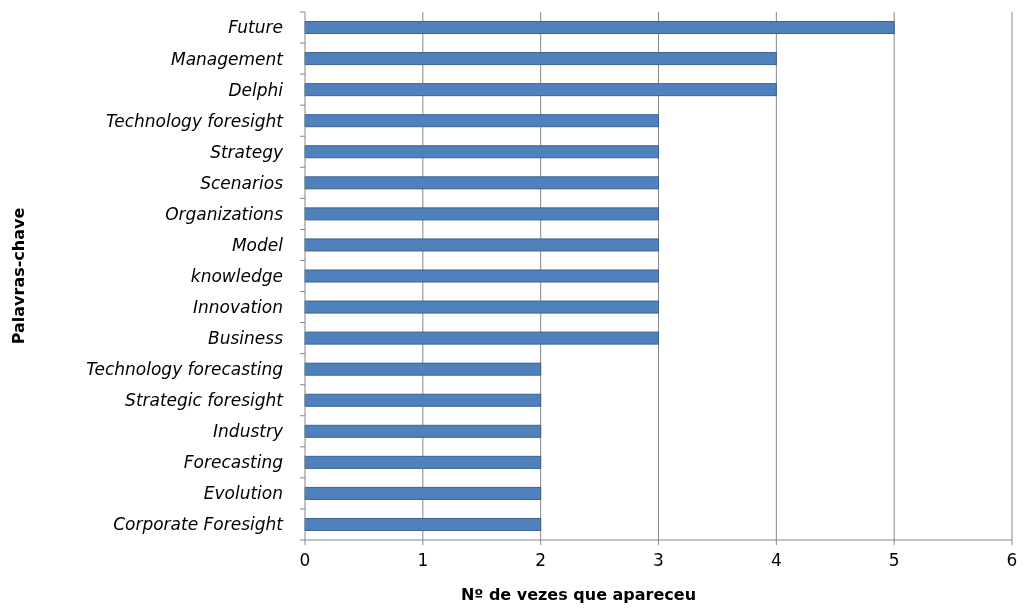 The image size is (1028, 612). I want to click on x-tick-label: 5, so click(894, 560).